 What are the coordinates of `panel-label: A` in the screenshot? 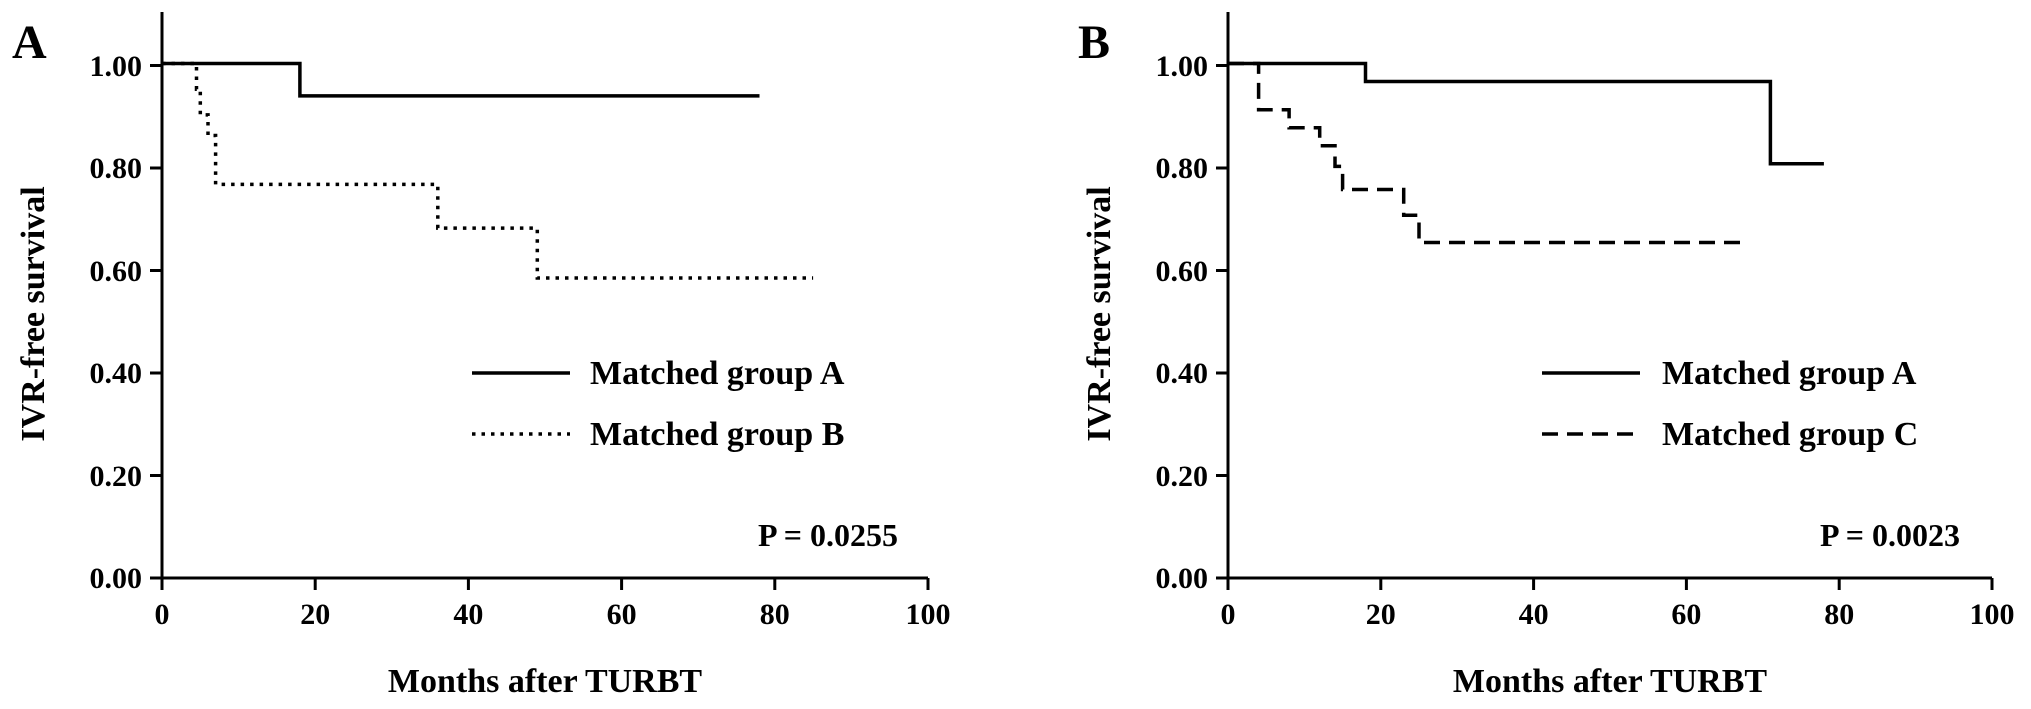 It's located at (29, 42).